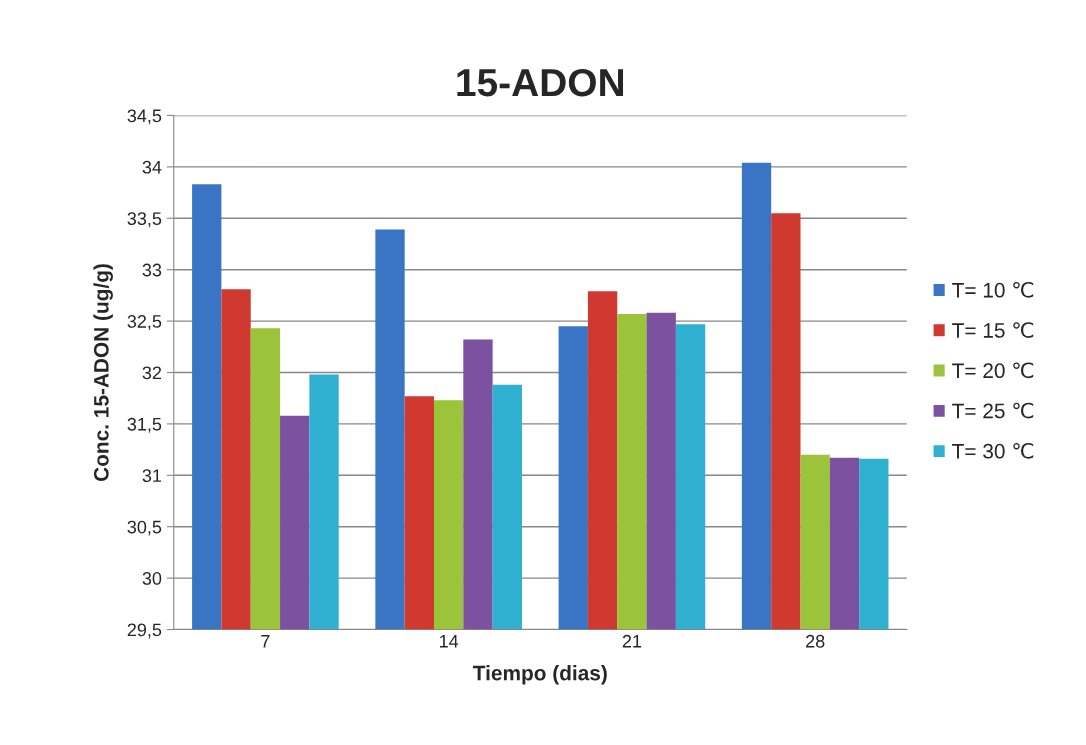  What do you see at coordinates (632, 641) in the screenshot?
I see `x-tick-label: 21` at bounding box center [632, 641].